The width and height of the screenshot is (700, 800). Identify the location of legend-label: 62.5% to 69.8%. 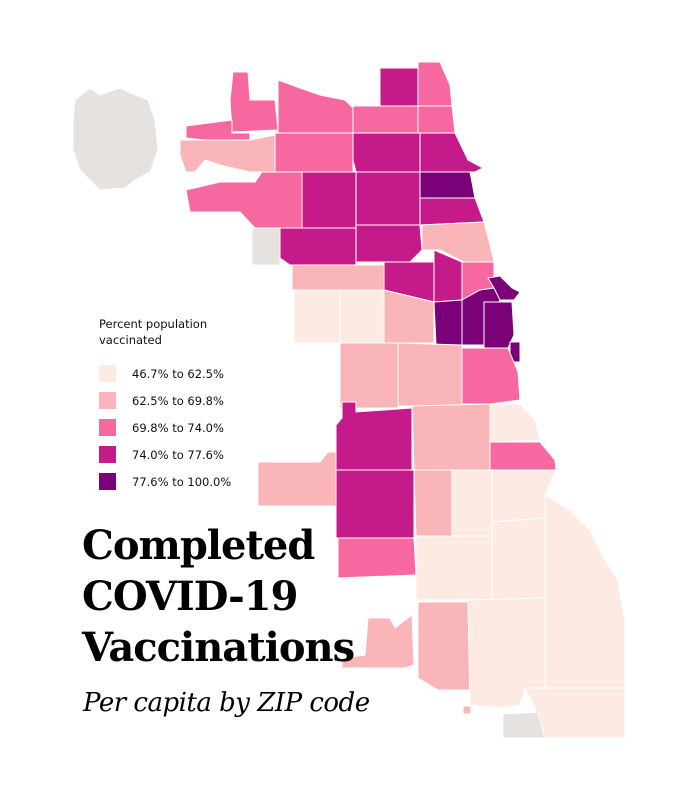
(178, 400).